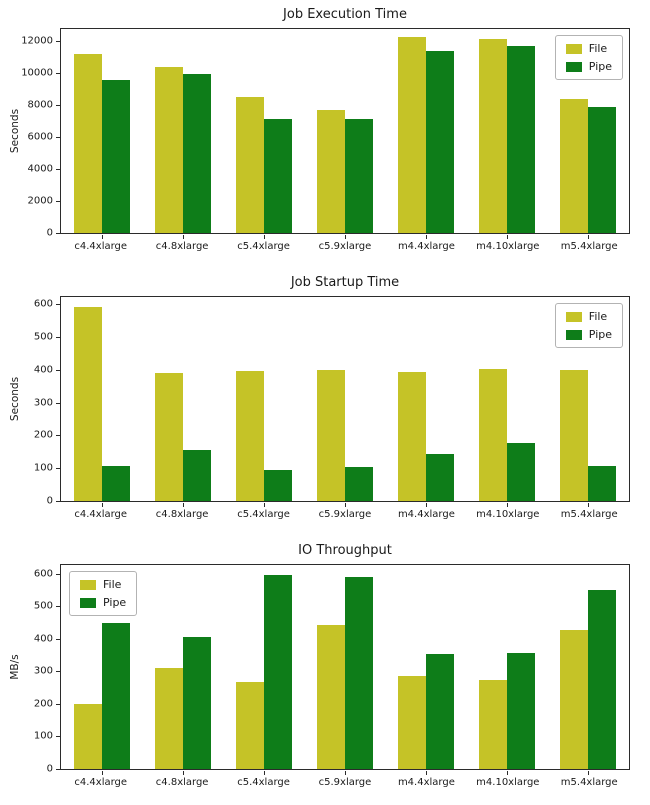 The width and height of the screenshot is (650, 805). I want to click on y-tick-label: 200, so click(43, 435).